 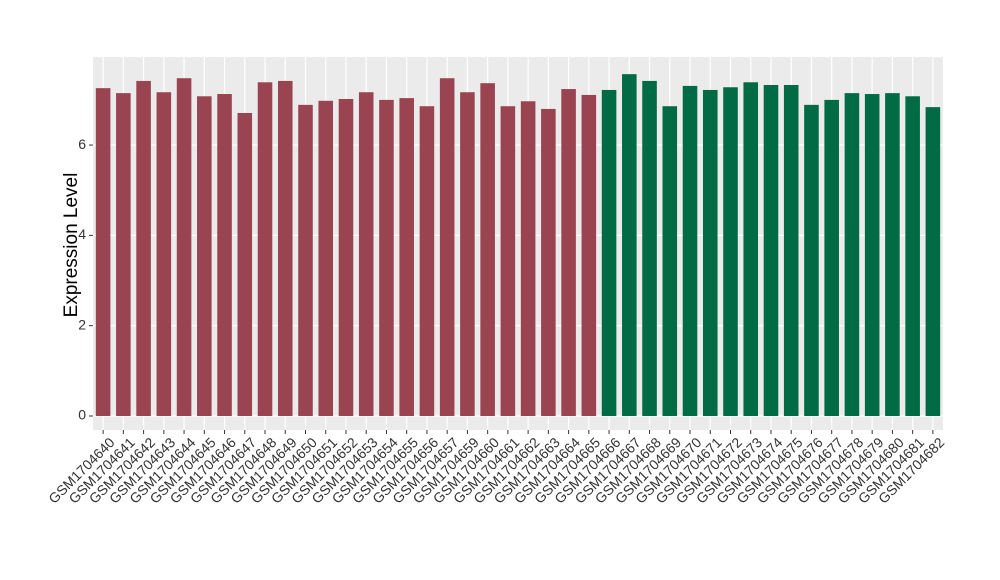 I want to click on y-tick-label: 4, so click(x=82, y=234).